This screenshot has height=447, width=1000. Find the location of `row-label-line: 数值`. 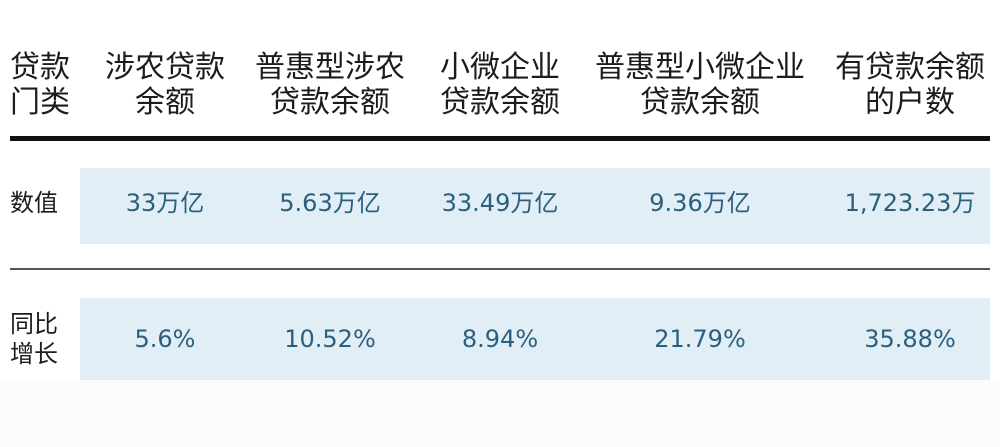

row-label-line: 数值 is located at coordinates (34, 203).